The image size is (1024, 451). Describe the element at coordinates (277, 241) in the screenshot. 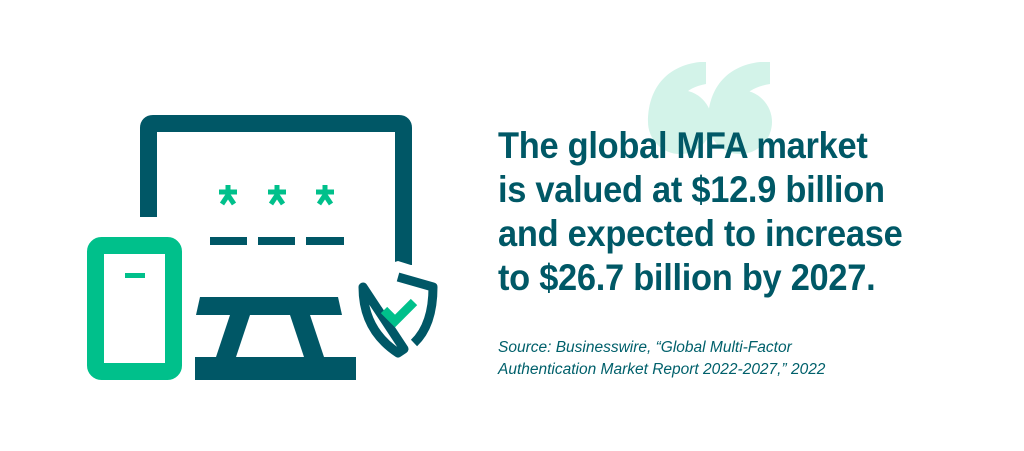

I see `password-dashes` at that location.